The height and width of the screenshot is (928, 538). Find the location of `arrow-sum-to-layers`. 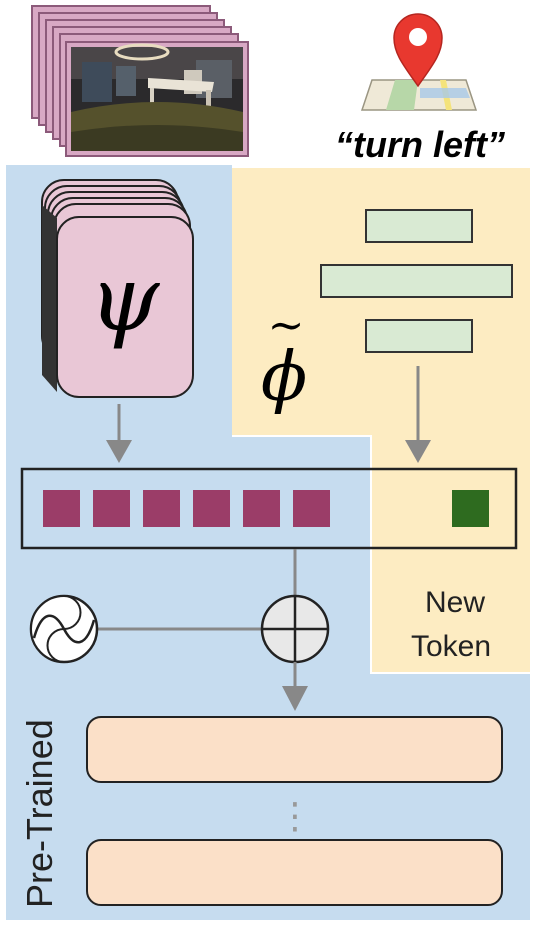

arrow-sum-to-layers is located at coordinates (295, 686).